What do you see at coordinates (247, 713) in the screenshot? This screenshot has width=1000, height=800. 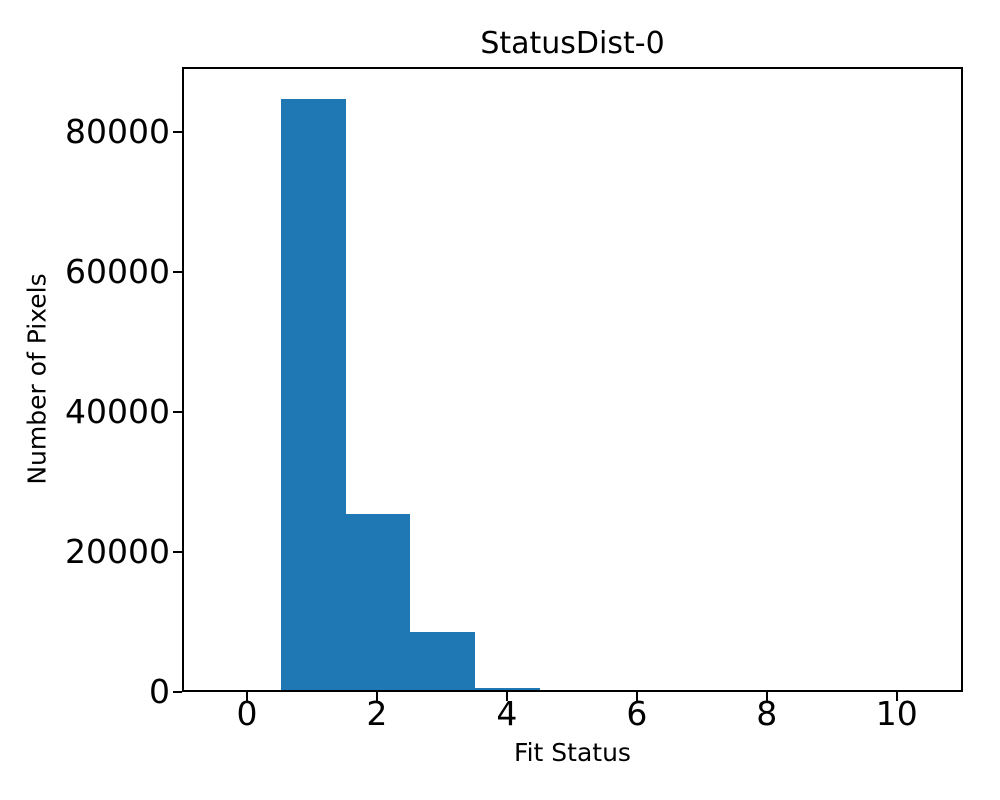 I see `x-tick-label: 0` at bounding box center [247, 713].